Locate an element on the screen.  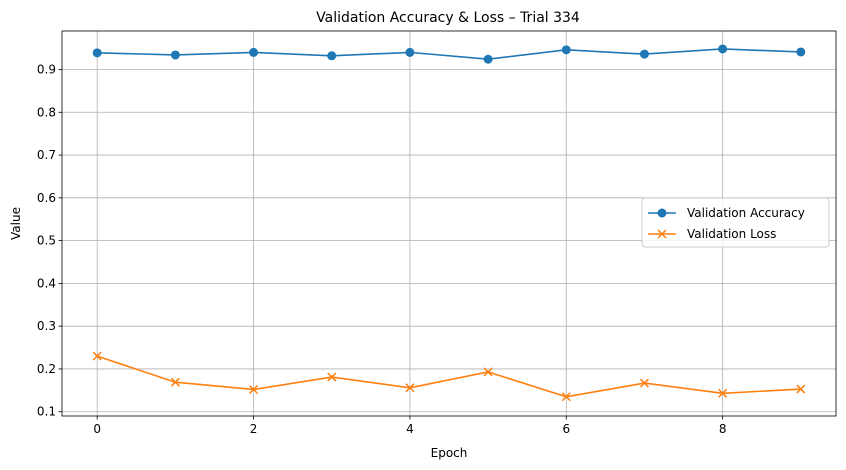
x-axis: 0 2 4 6 8 is located at coordinates (409, 426).